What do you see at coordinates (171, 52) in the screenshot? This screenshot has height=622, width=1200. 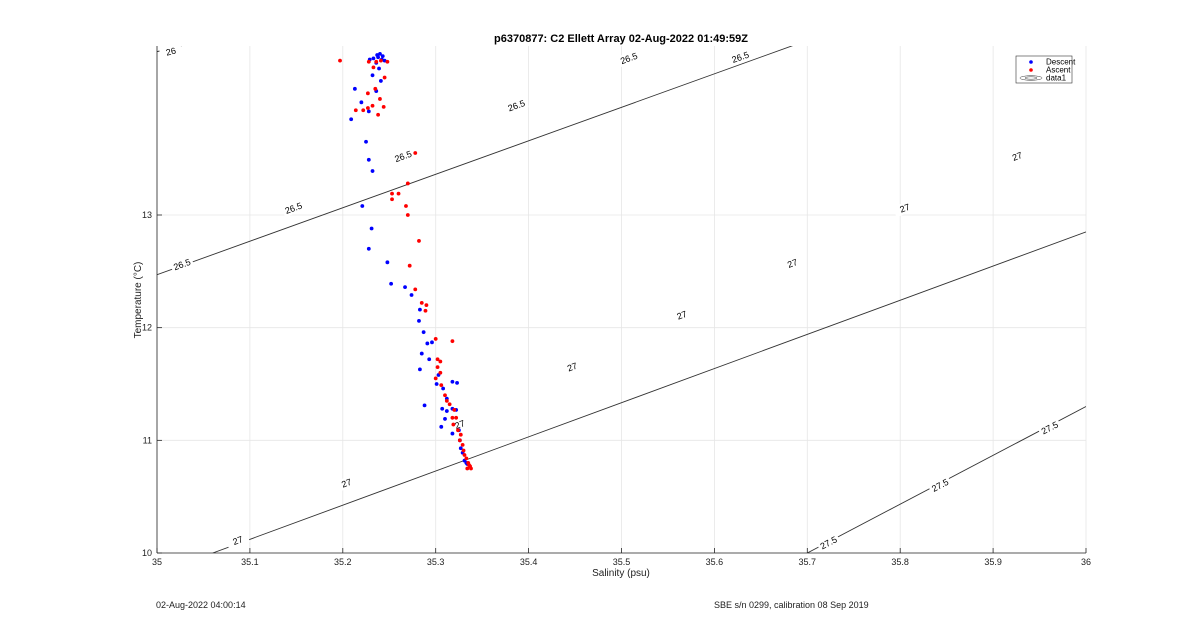 I see `contour-label: 26` at bounding box center [171, 52].